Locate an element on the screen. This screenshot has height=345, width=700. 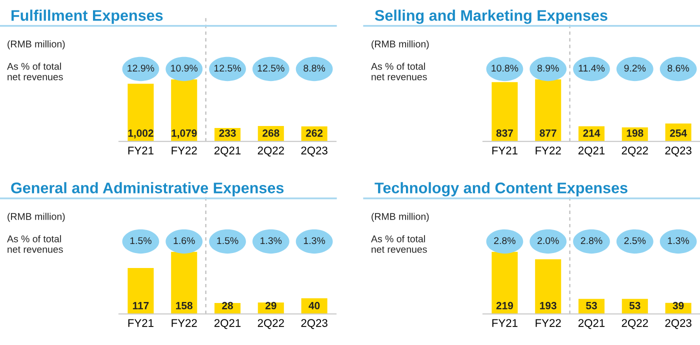
chart-title: General and Administrative Expenses is located at coordinates (147, 189).